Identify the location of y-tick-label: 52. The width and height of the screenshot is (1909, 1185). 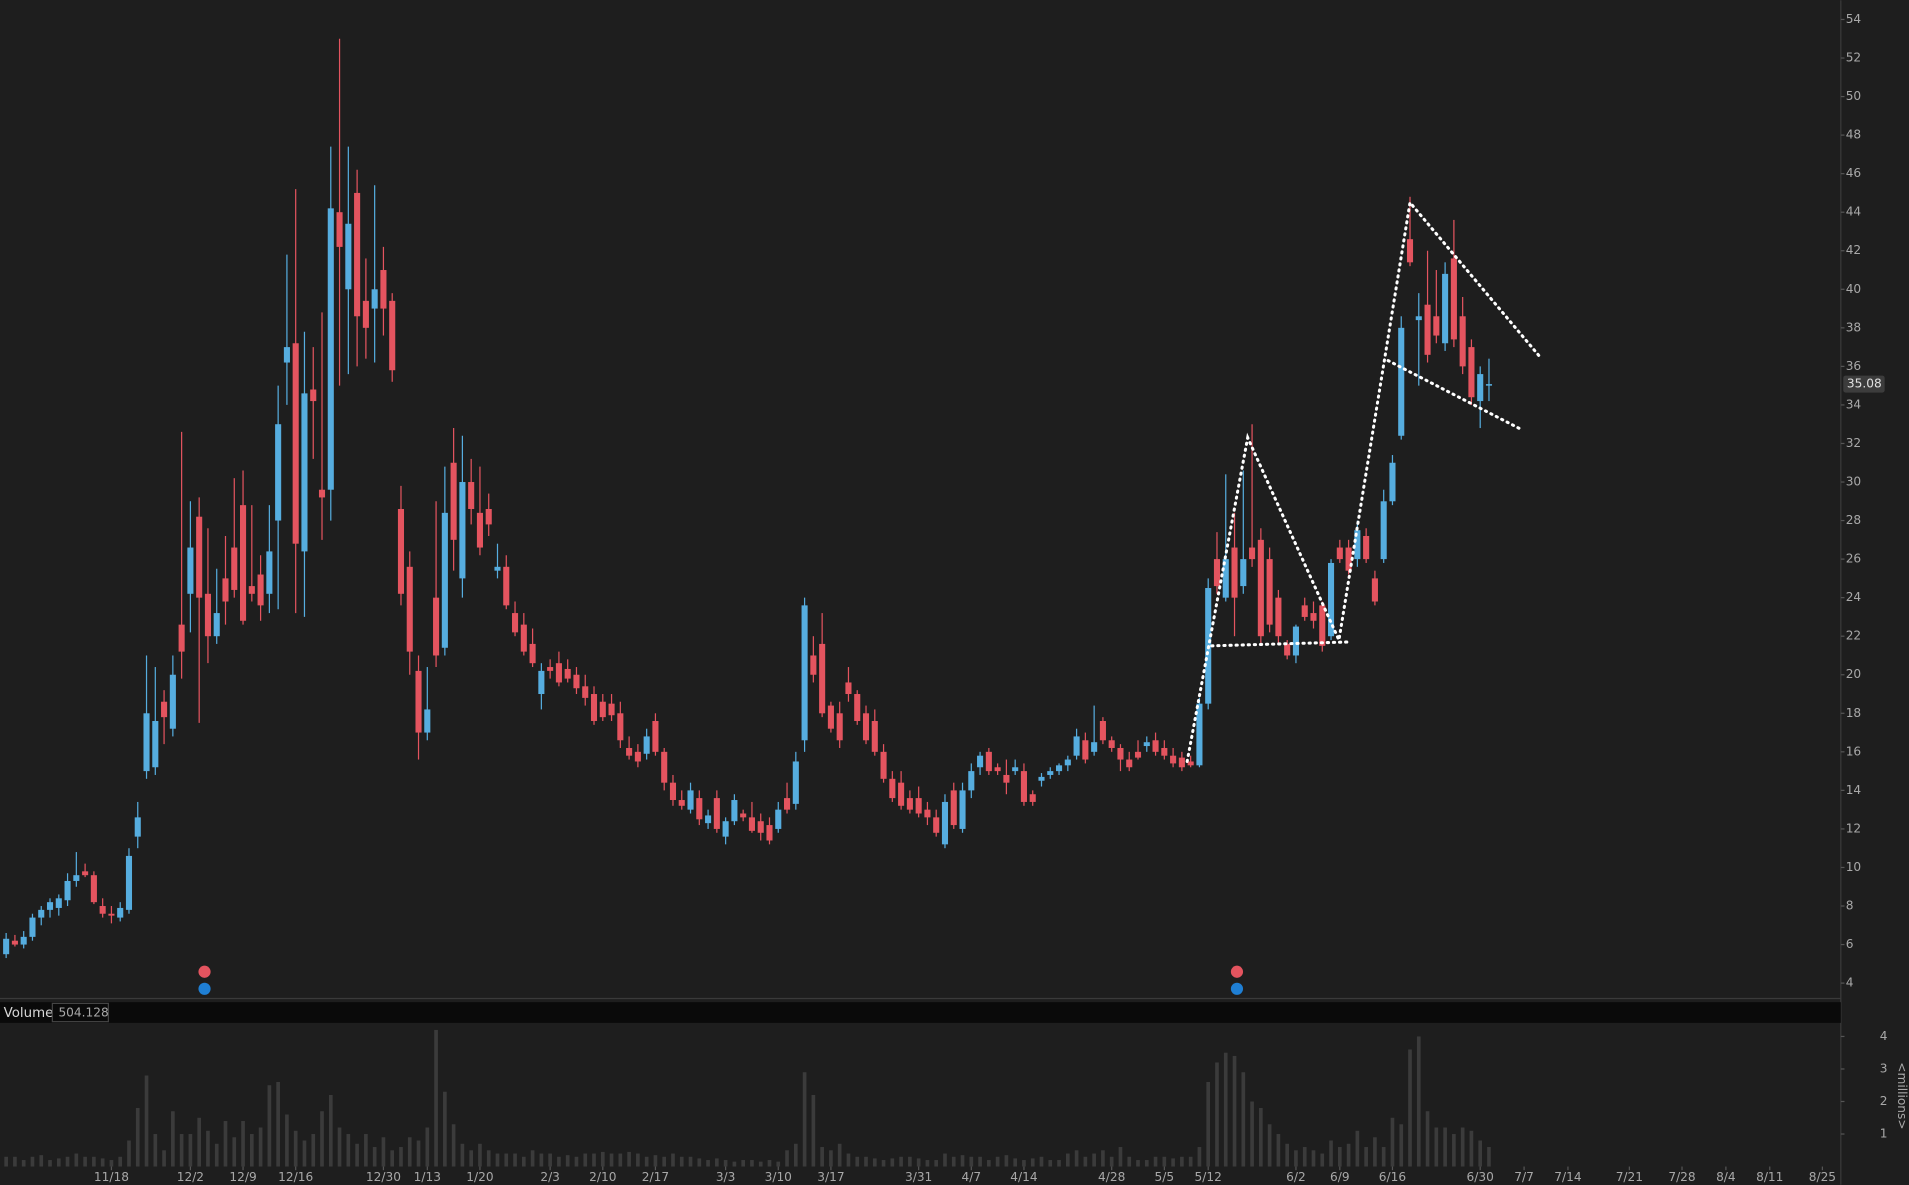
(1853, 58).